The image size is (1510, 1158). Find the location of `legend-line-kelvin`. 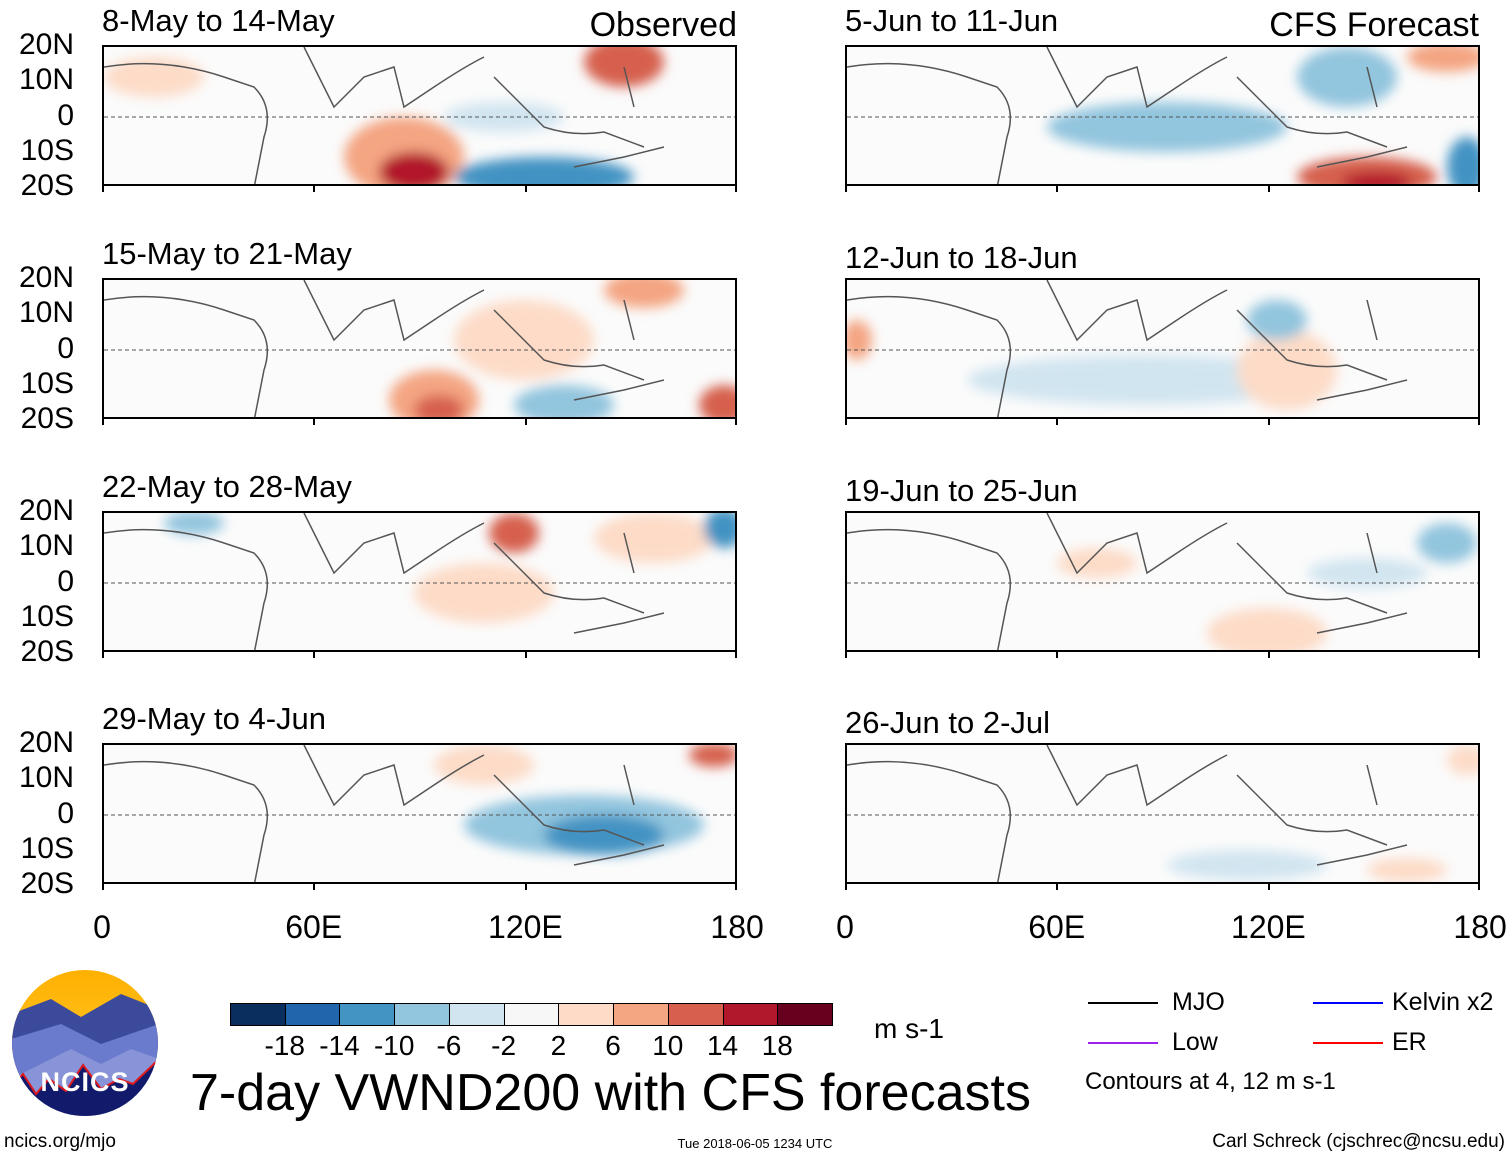

legend-line-kelvin is located at coordinates (1348, 1003).